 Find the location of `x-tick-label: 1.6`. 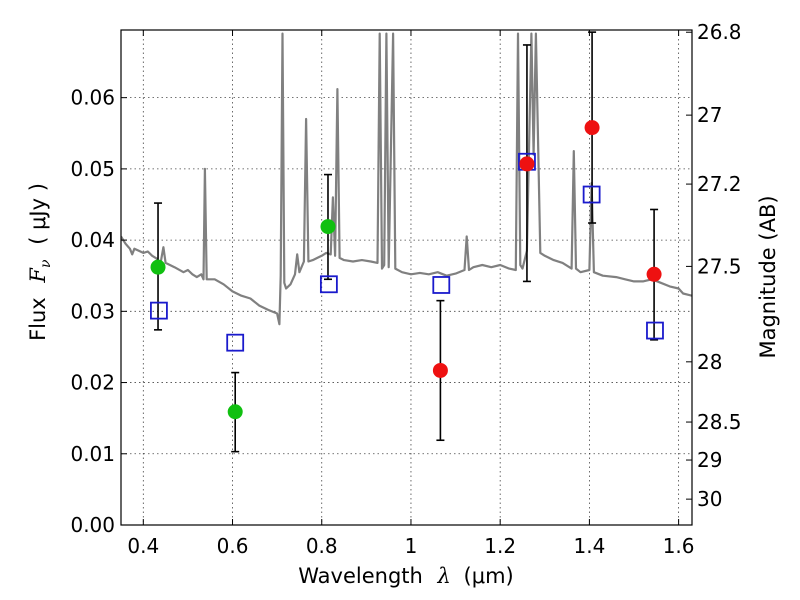

x-tick-label: 1.6 is located at coordinates (679, 546).